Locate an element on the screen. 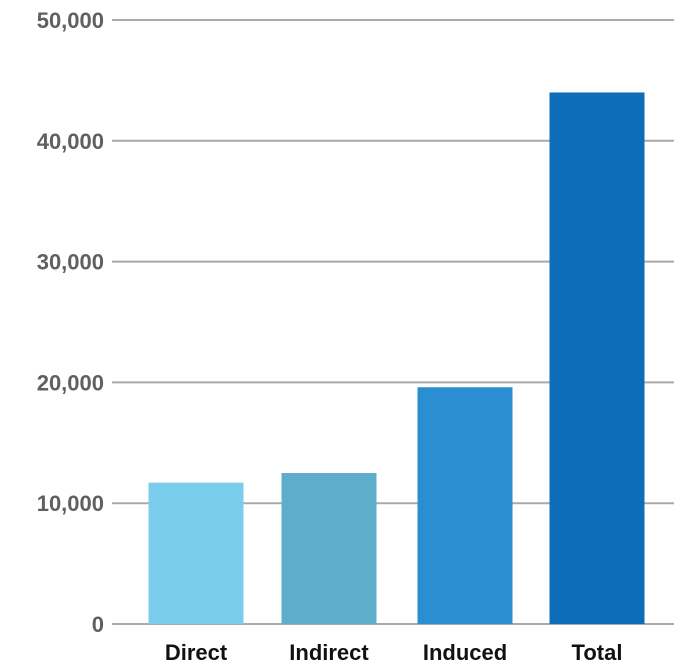 Image resolution: width=688 pixels, height=671 pixels. x-axis-category-labels: Direct Indirect Induced Total is located at coordinates (394, 652).